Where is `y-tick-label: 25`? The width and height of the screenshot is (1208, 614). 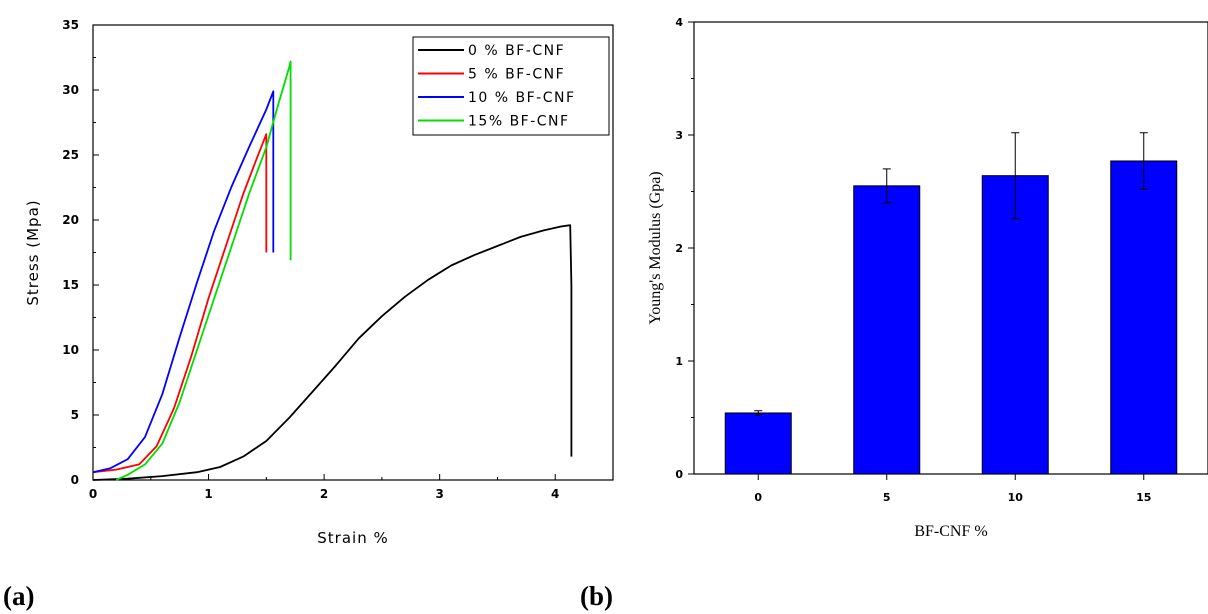
y-tick-label: 25 is located at coordinates (70, 155).